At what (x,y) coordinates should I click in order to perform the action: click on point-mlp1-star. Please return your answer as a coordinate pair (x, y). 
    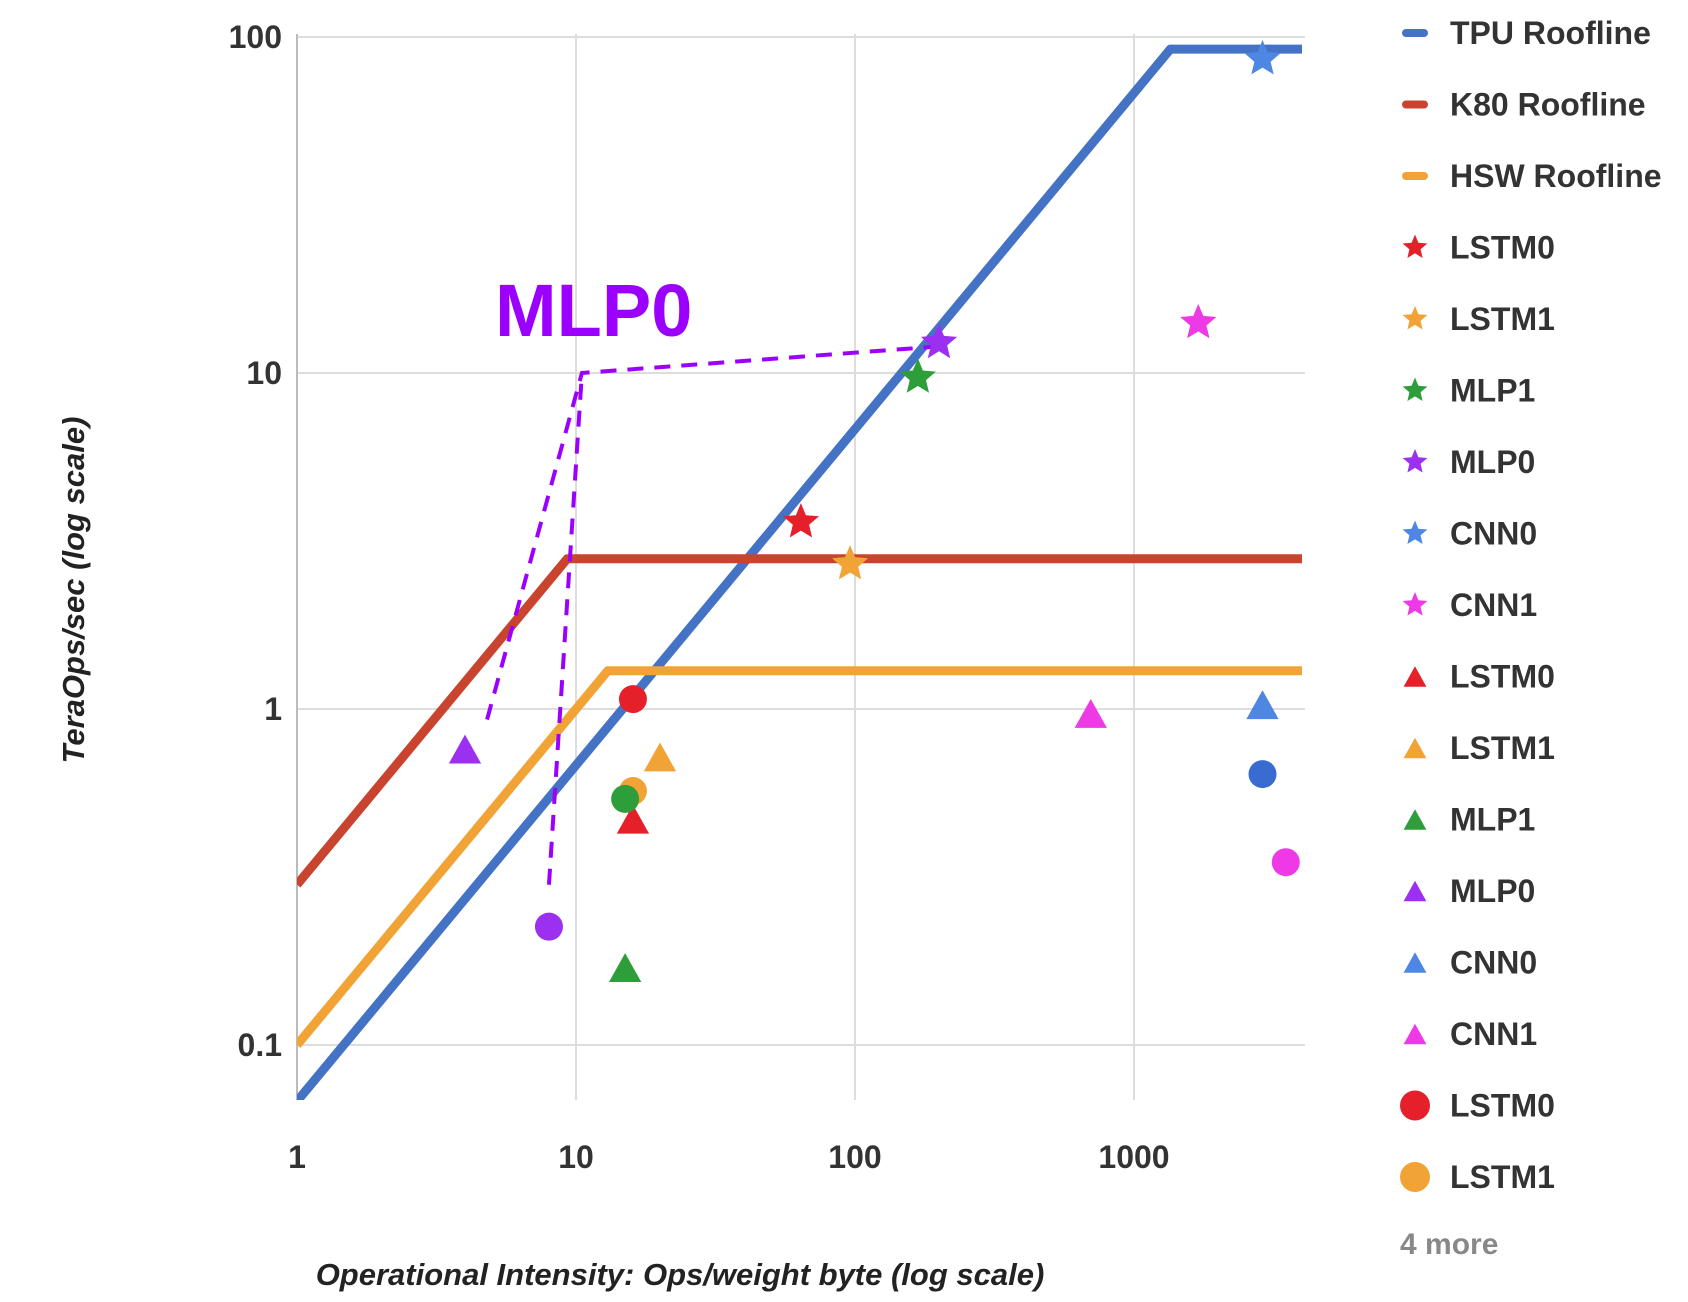
    Looking at the image, I should click on (917, 375).